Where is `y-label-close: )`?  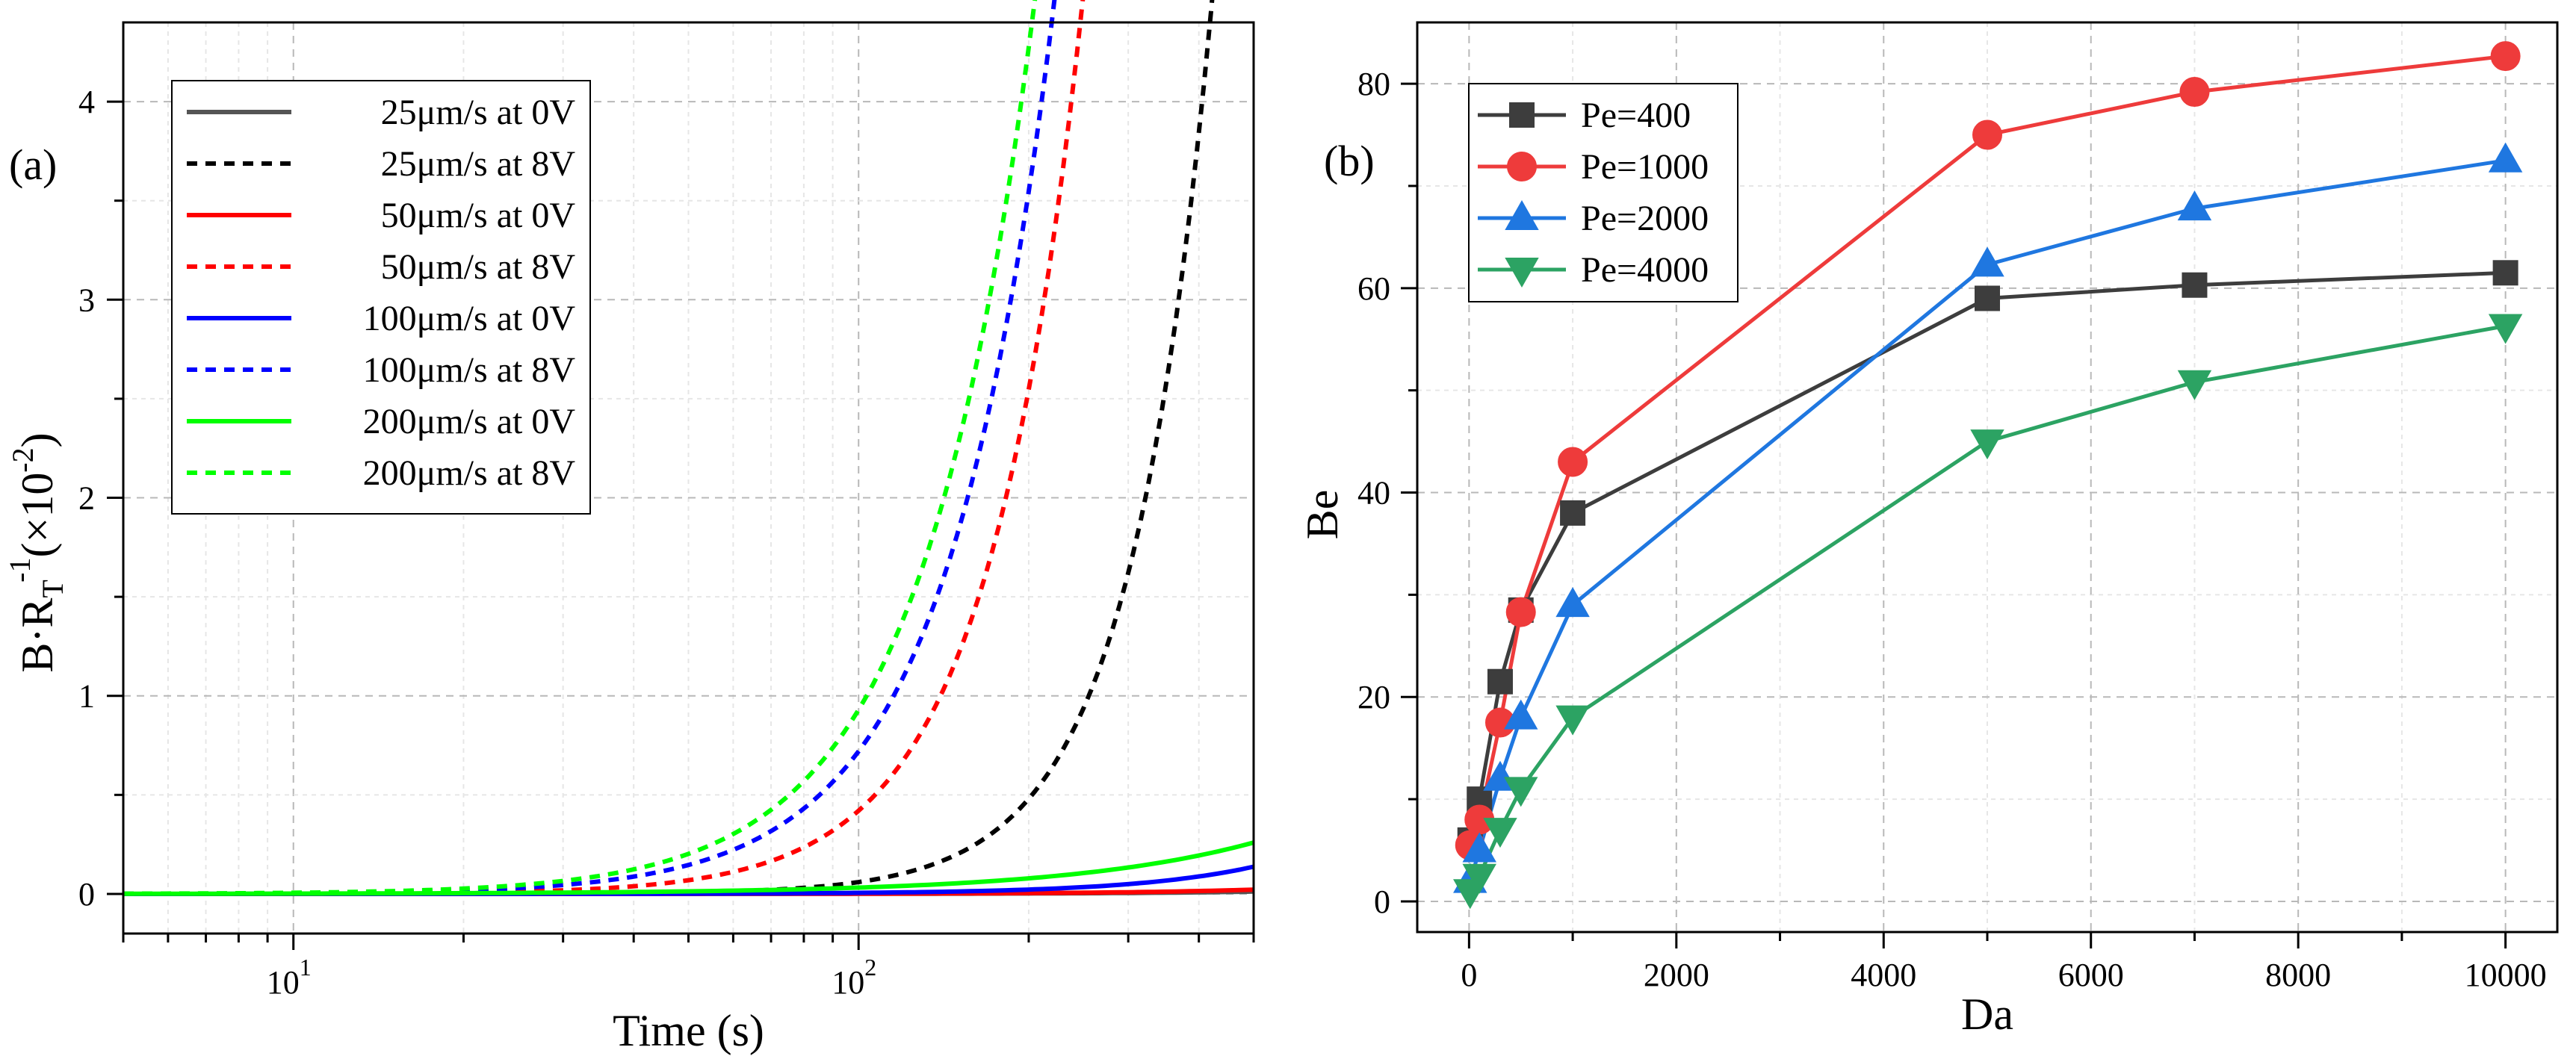
y-label-close: ) is located at coordinates (37, 439).